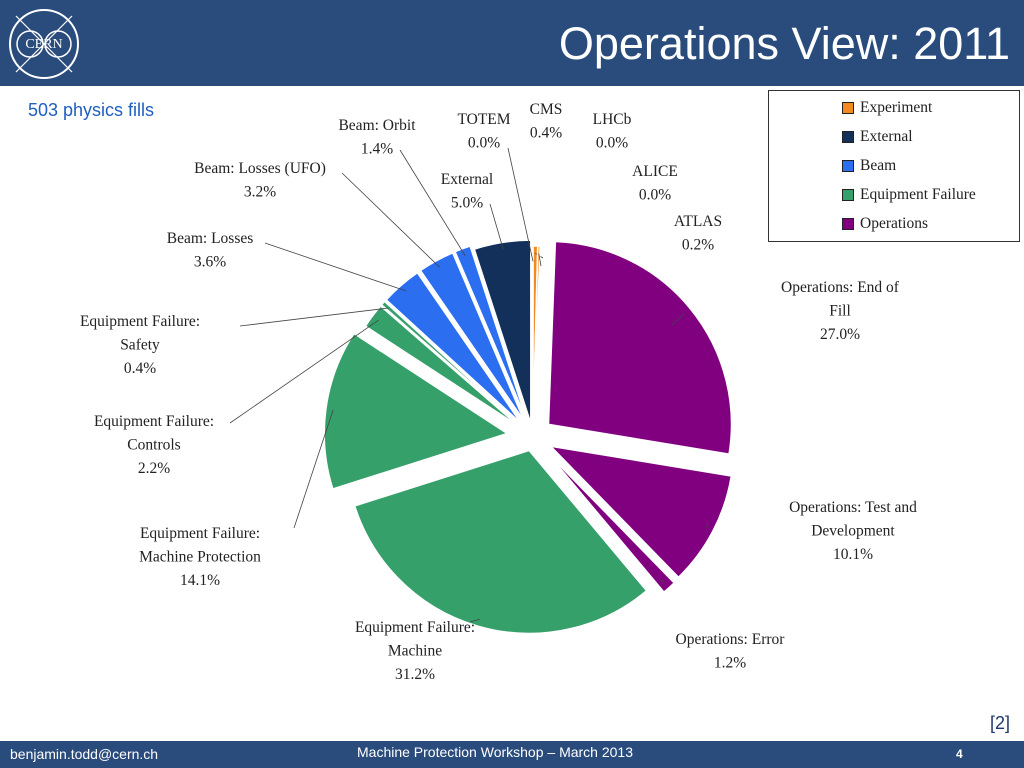 The height and width of the screenshot is (768, 1024). What do you see at coordinates (784, 43) in the screenshot?
I see `slide-title: Operations View: 2011` at bounding box center [784, 43].